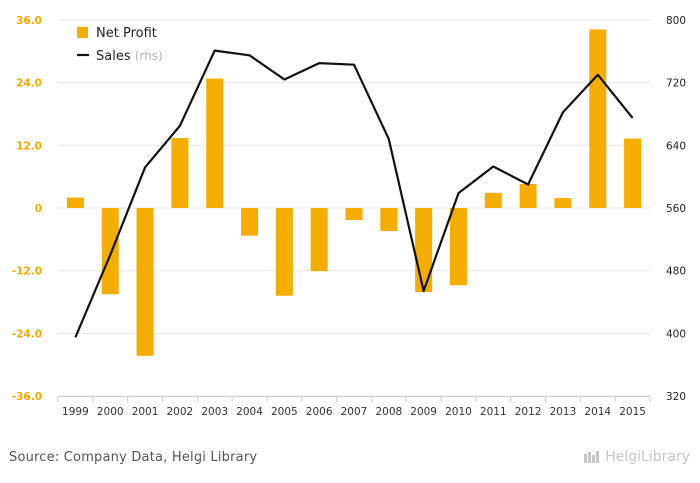  Describe the element at coordinates (214, 412) in the screenshot. I see `x-tick-label: 2003` at that location.